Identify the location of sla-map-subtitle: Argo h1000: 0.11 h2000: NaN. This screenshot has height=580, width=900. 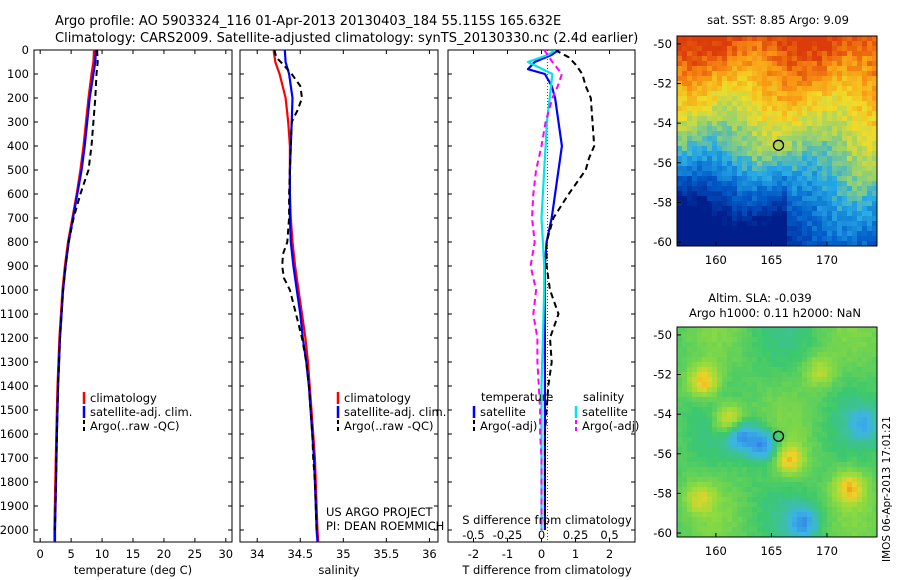
(775, 313).